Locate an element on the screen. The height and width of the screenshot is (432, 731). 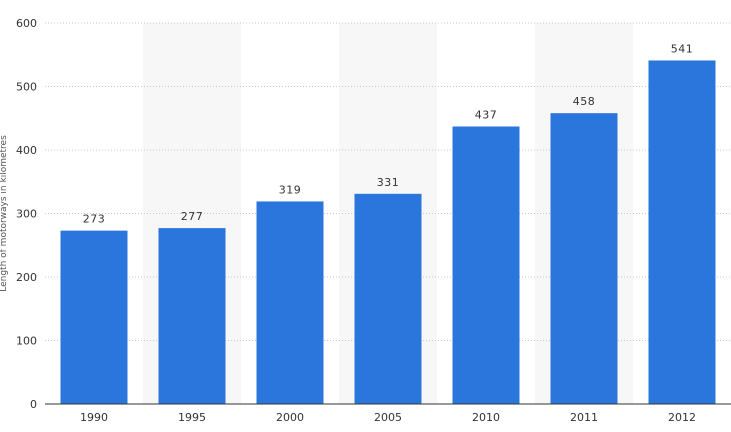
x-axis-ticks: 1990 1995 2000 2005 2010 2011 2012 is located at coordinates (388, 417).